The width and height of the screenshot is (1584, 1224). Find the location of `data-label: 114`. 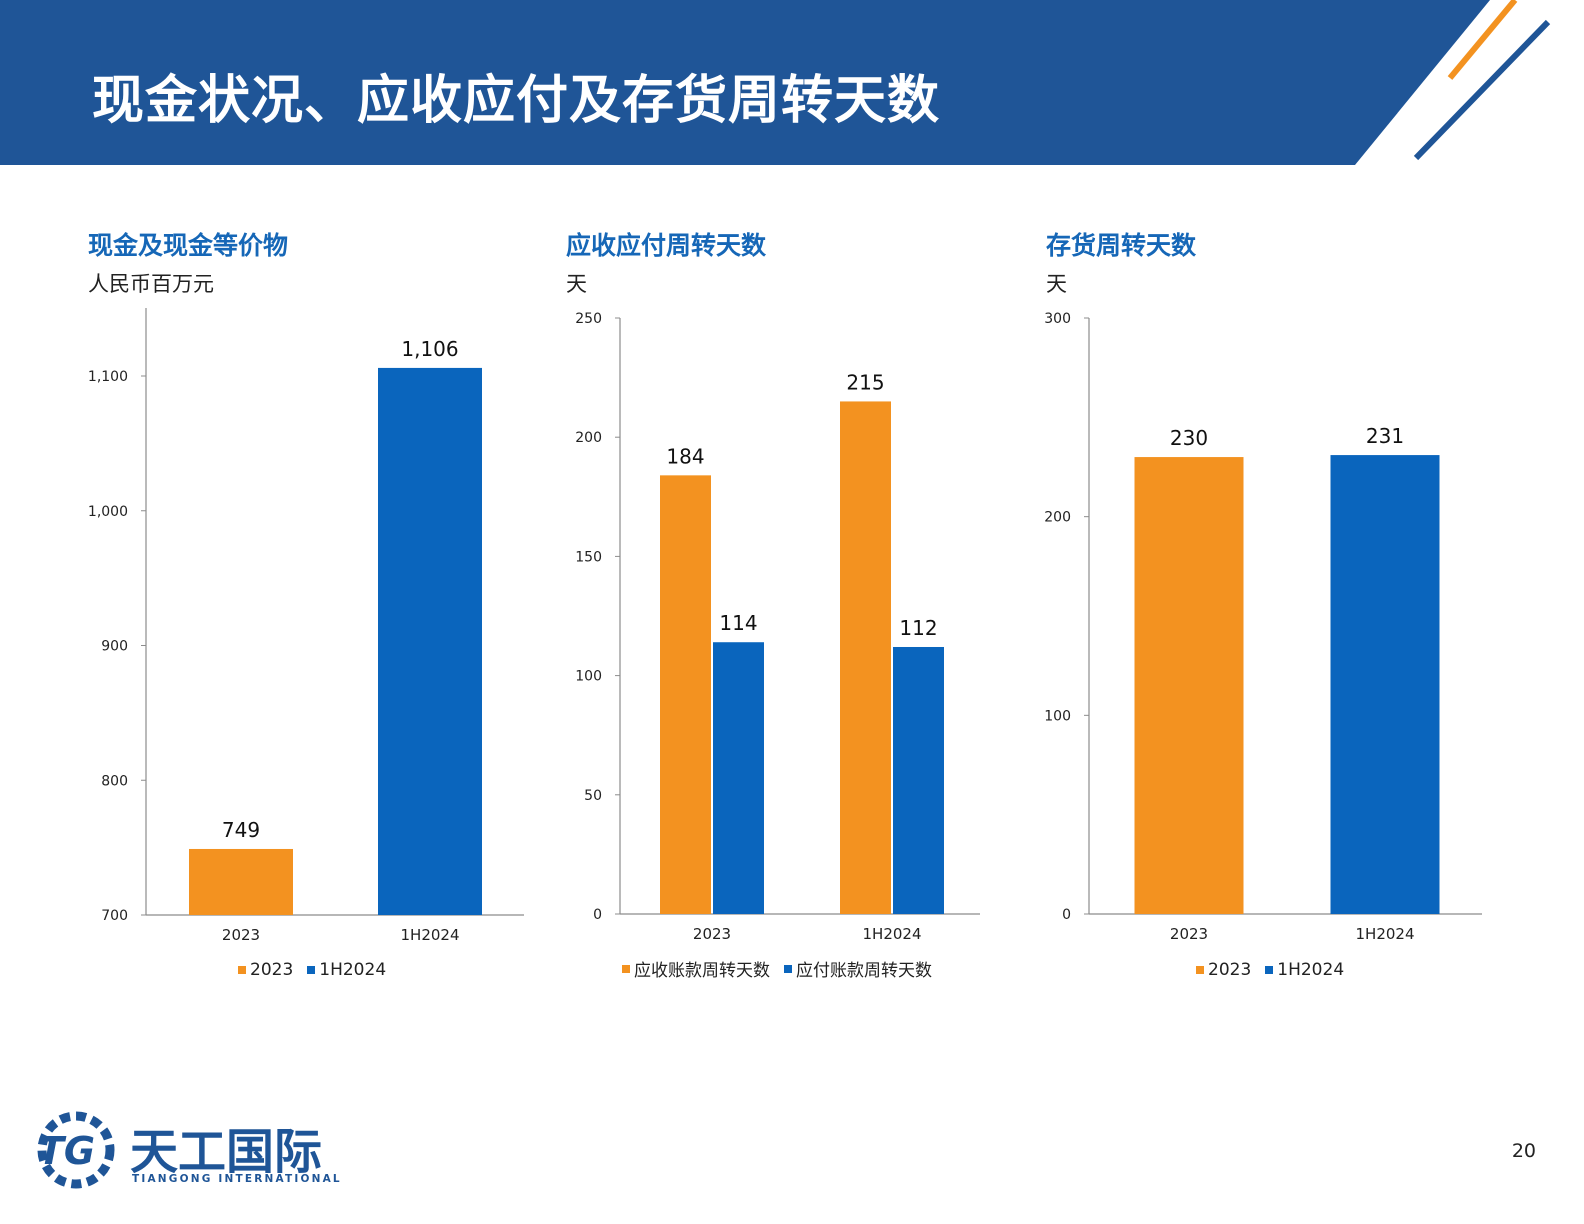

data-label: 114 is located at coordinates (738, 623).